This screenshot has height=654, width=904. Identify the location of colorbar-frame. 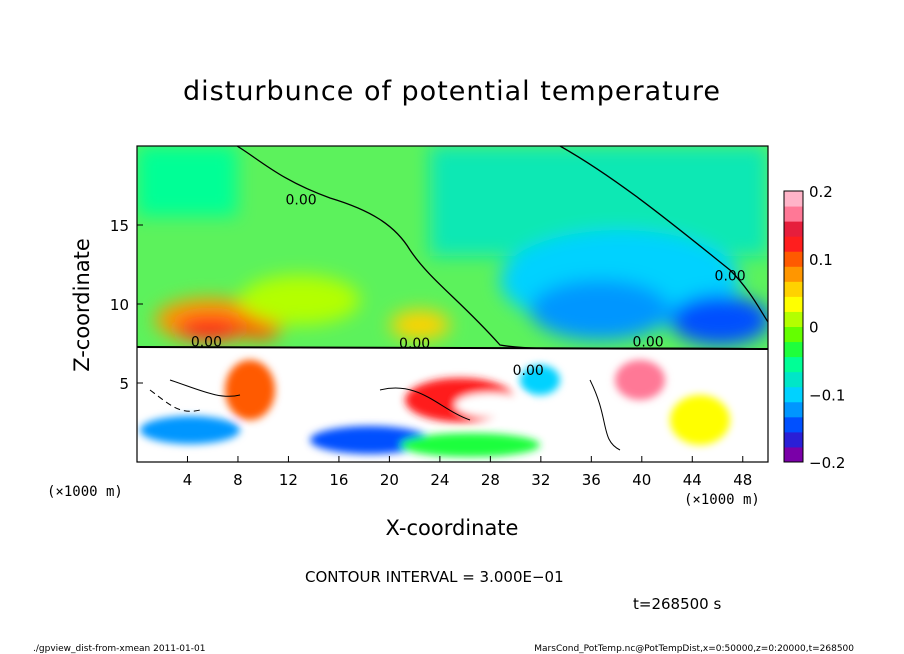
(793, 326).